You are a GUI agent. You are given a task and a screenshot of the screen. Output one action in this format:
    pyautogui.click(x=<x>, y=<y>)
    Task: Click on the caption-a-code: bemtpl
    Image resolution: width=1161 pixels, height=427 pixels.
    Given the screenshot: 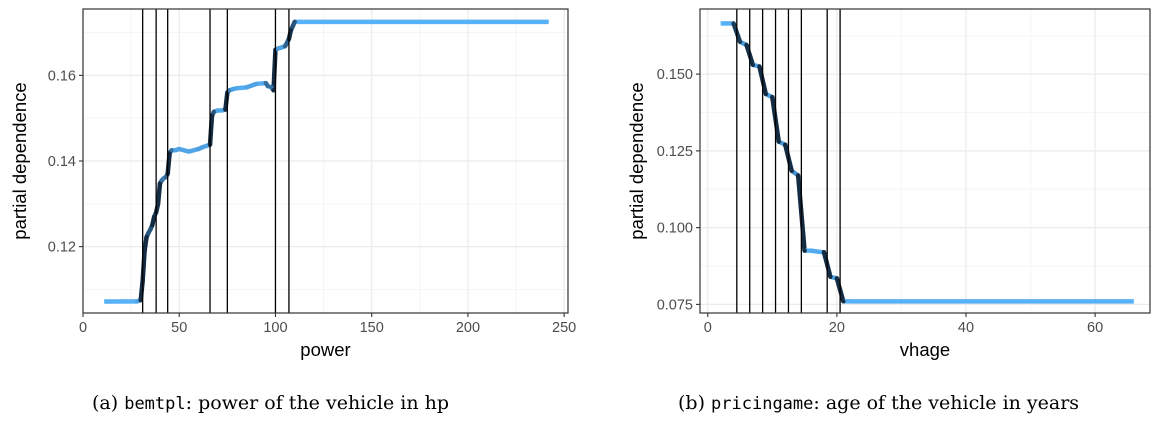 What is the action you would take?
    pyautogui.click(x=155, y=404)
    